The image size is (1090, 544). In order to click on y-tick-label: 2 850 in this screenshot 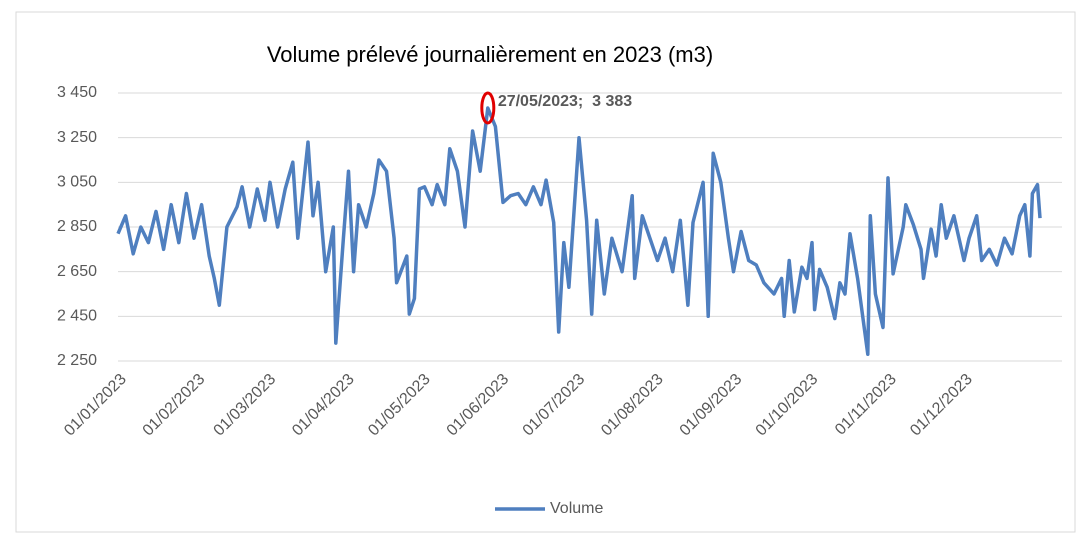, I will do `click(77, 226)`.